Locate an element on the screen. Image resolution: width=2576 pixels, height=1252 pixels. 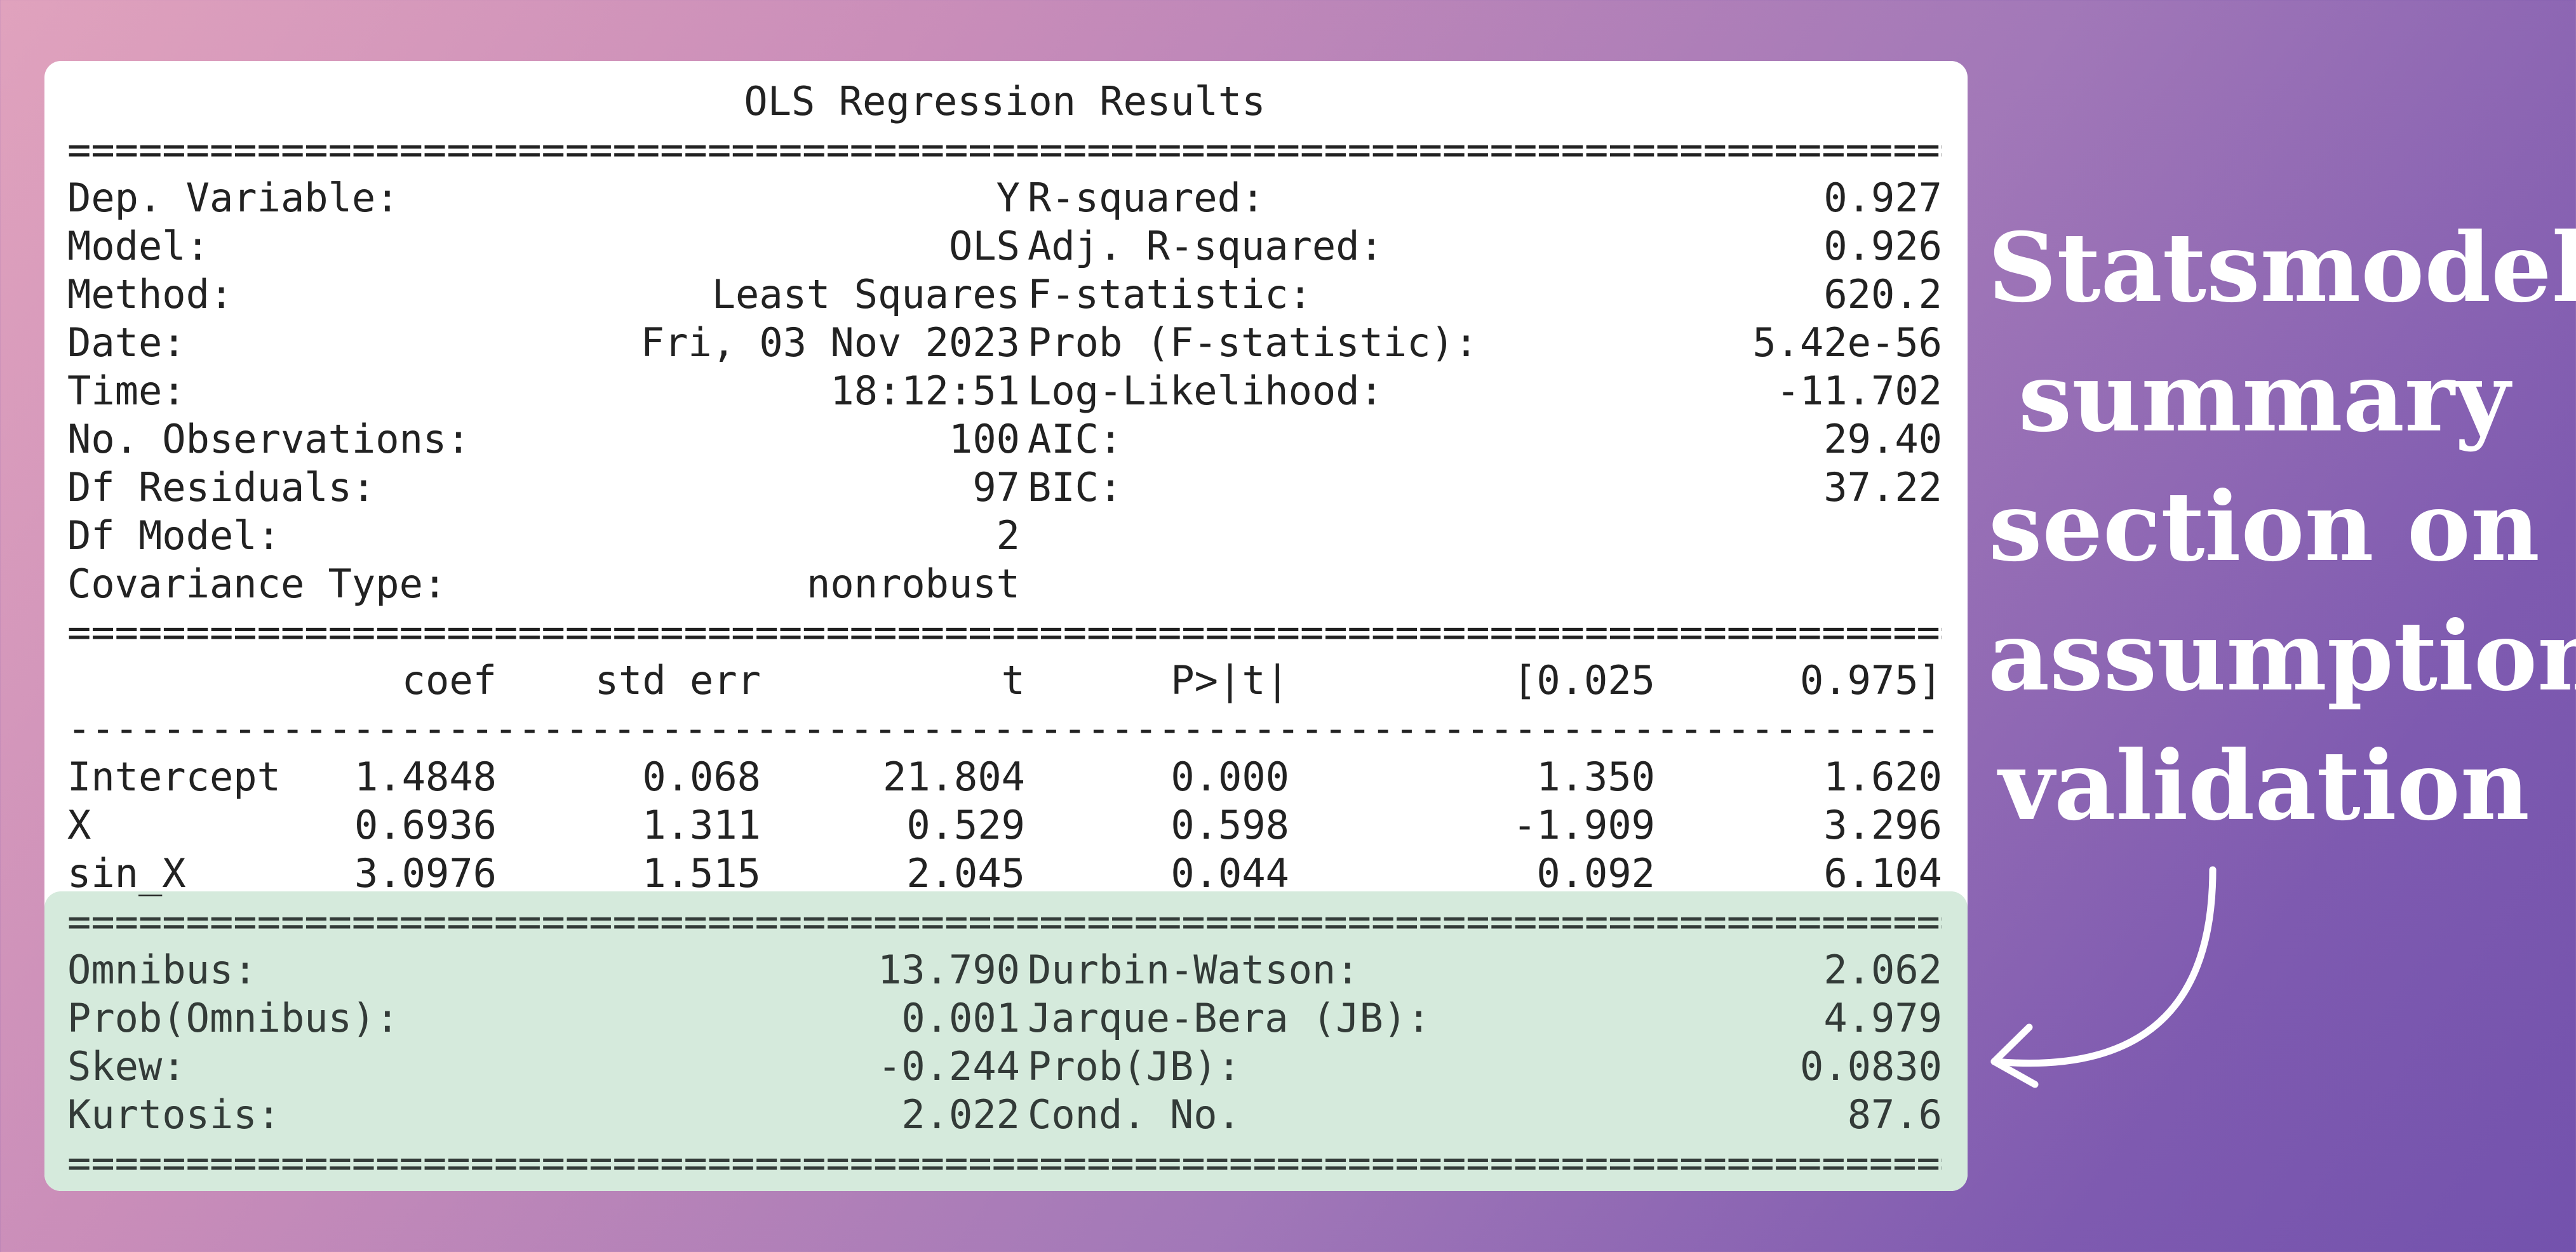
cell-t: 0.529 is located at coordinates (965, 825).